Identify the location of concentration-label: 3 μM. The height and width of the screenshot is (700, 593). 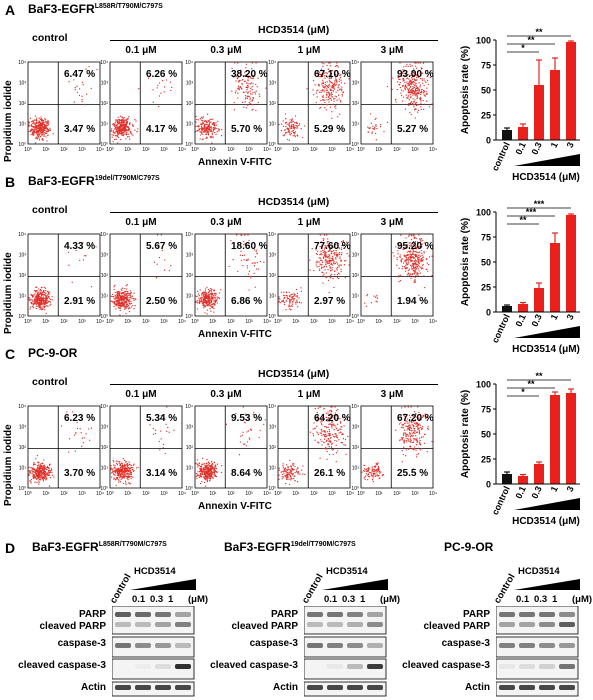
(392, 394).